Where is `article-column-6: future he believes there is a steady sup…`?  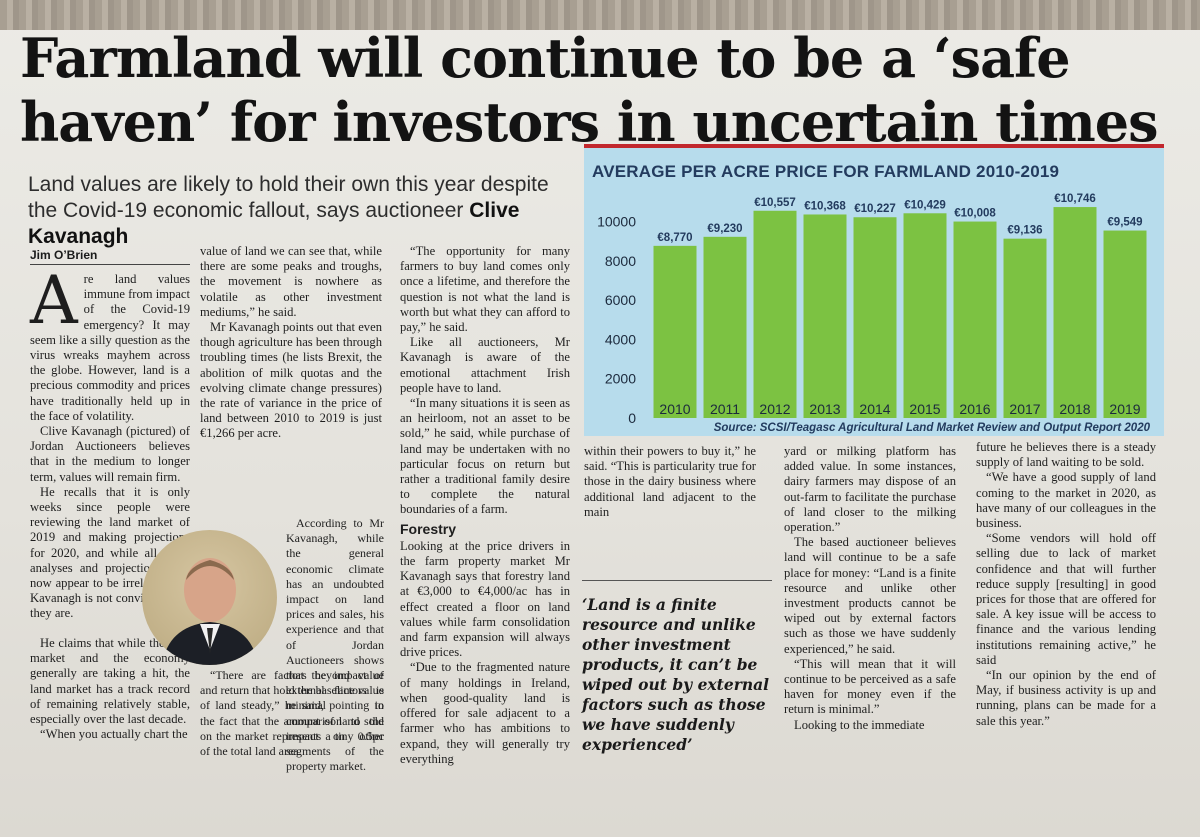
article-column-6: future he believes there is a steady sup… is located at coordinates (1066, 584).